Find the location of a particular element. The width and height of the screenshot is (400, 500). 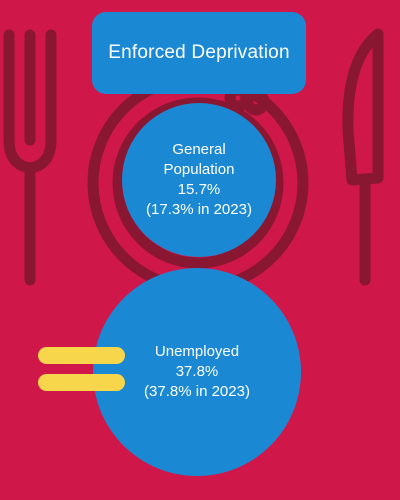

general-population-prior: (17.3% in 2023) is located at coordinates (199, 209).